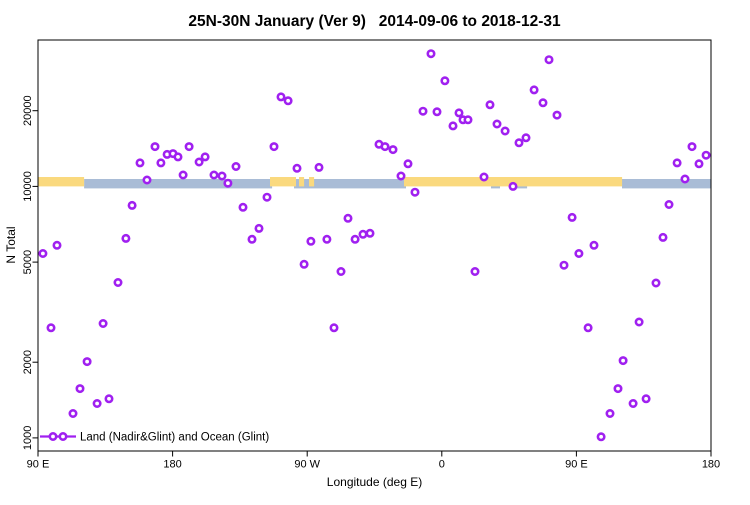 Image resolution: width=750 pixels, height=505 pixels. I want to click on y-tick-label: 20000, so click(28, 110).